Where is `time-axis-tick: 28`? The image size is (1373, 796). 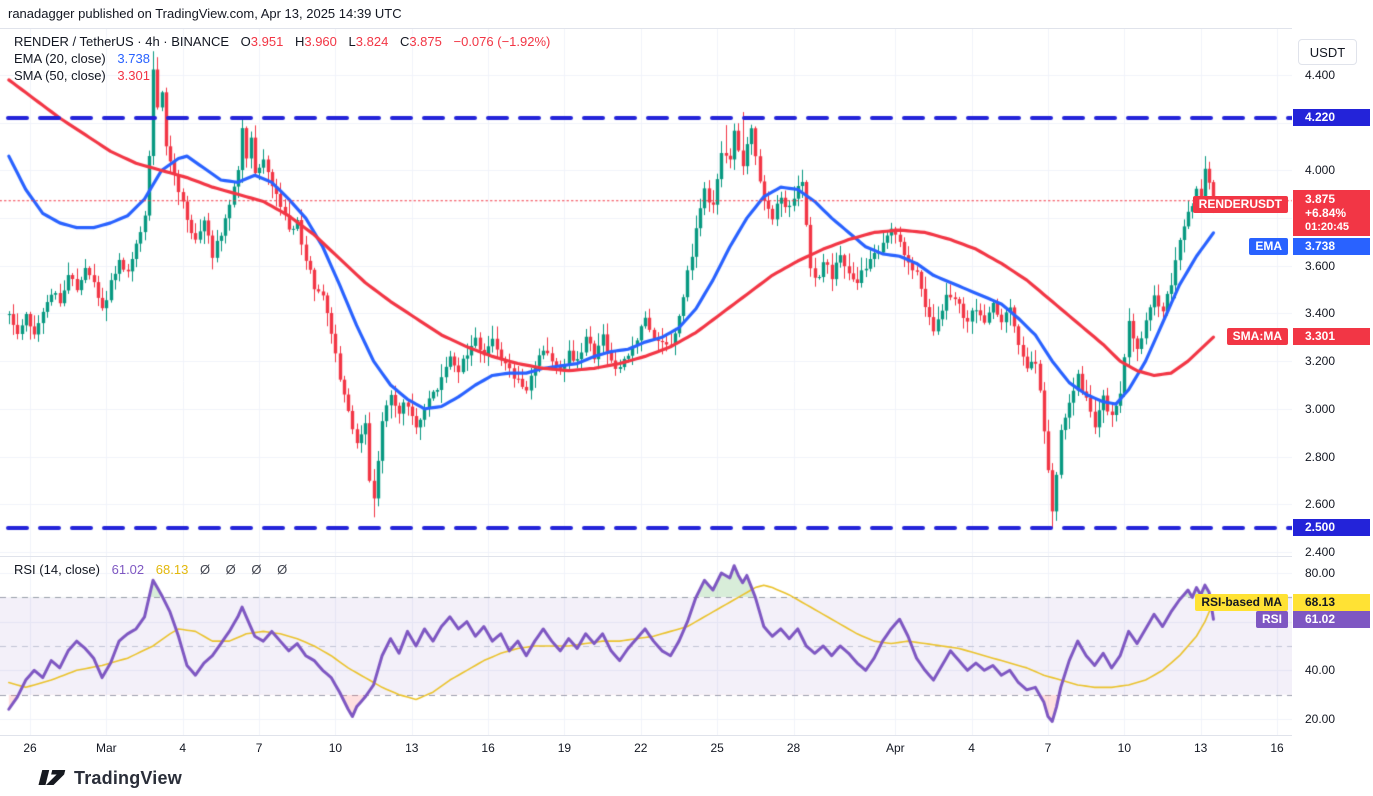 time-axis-tick: 28 is located at coordinates (793, 748).